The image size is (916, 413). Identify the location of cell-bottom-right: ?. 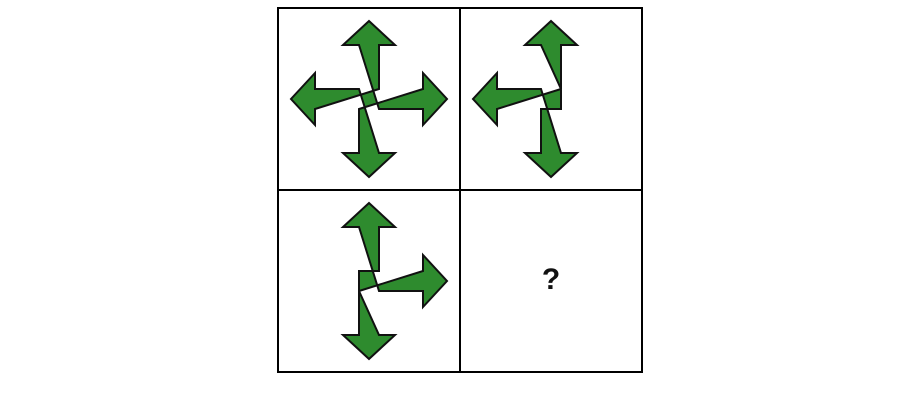
(550, 280).